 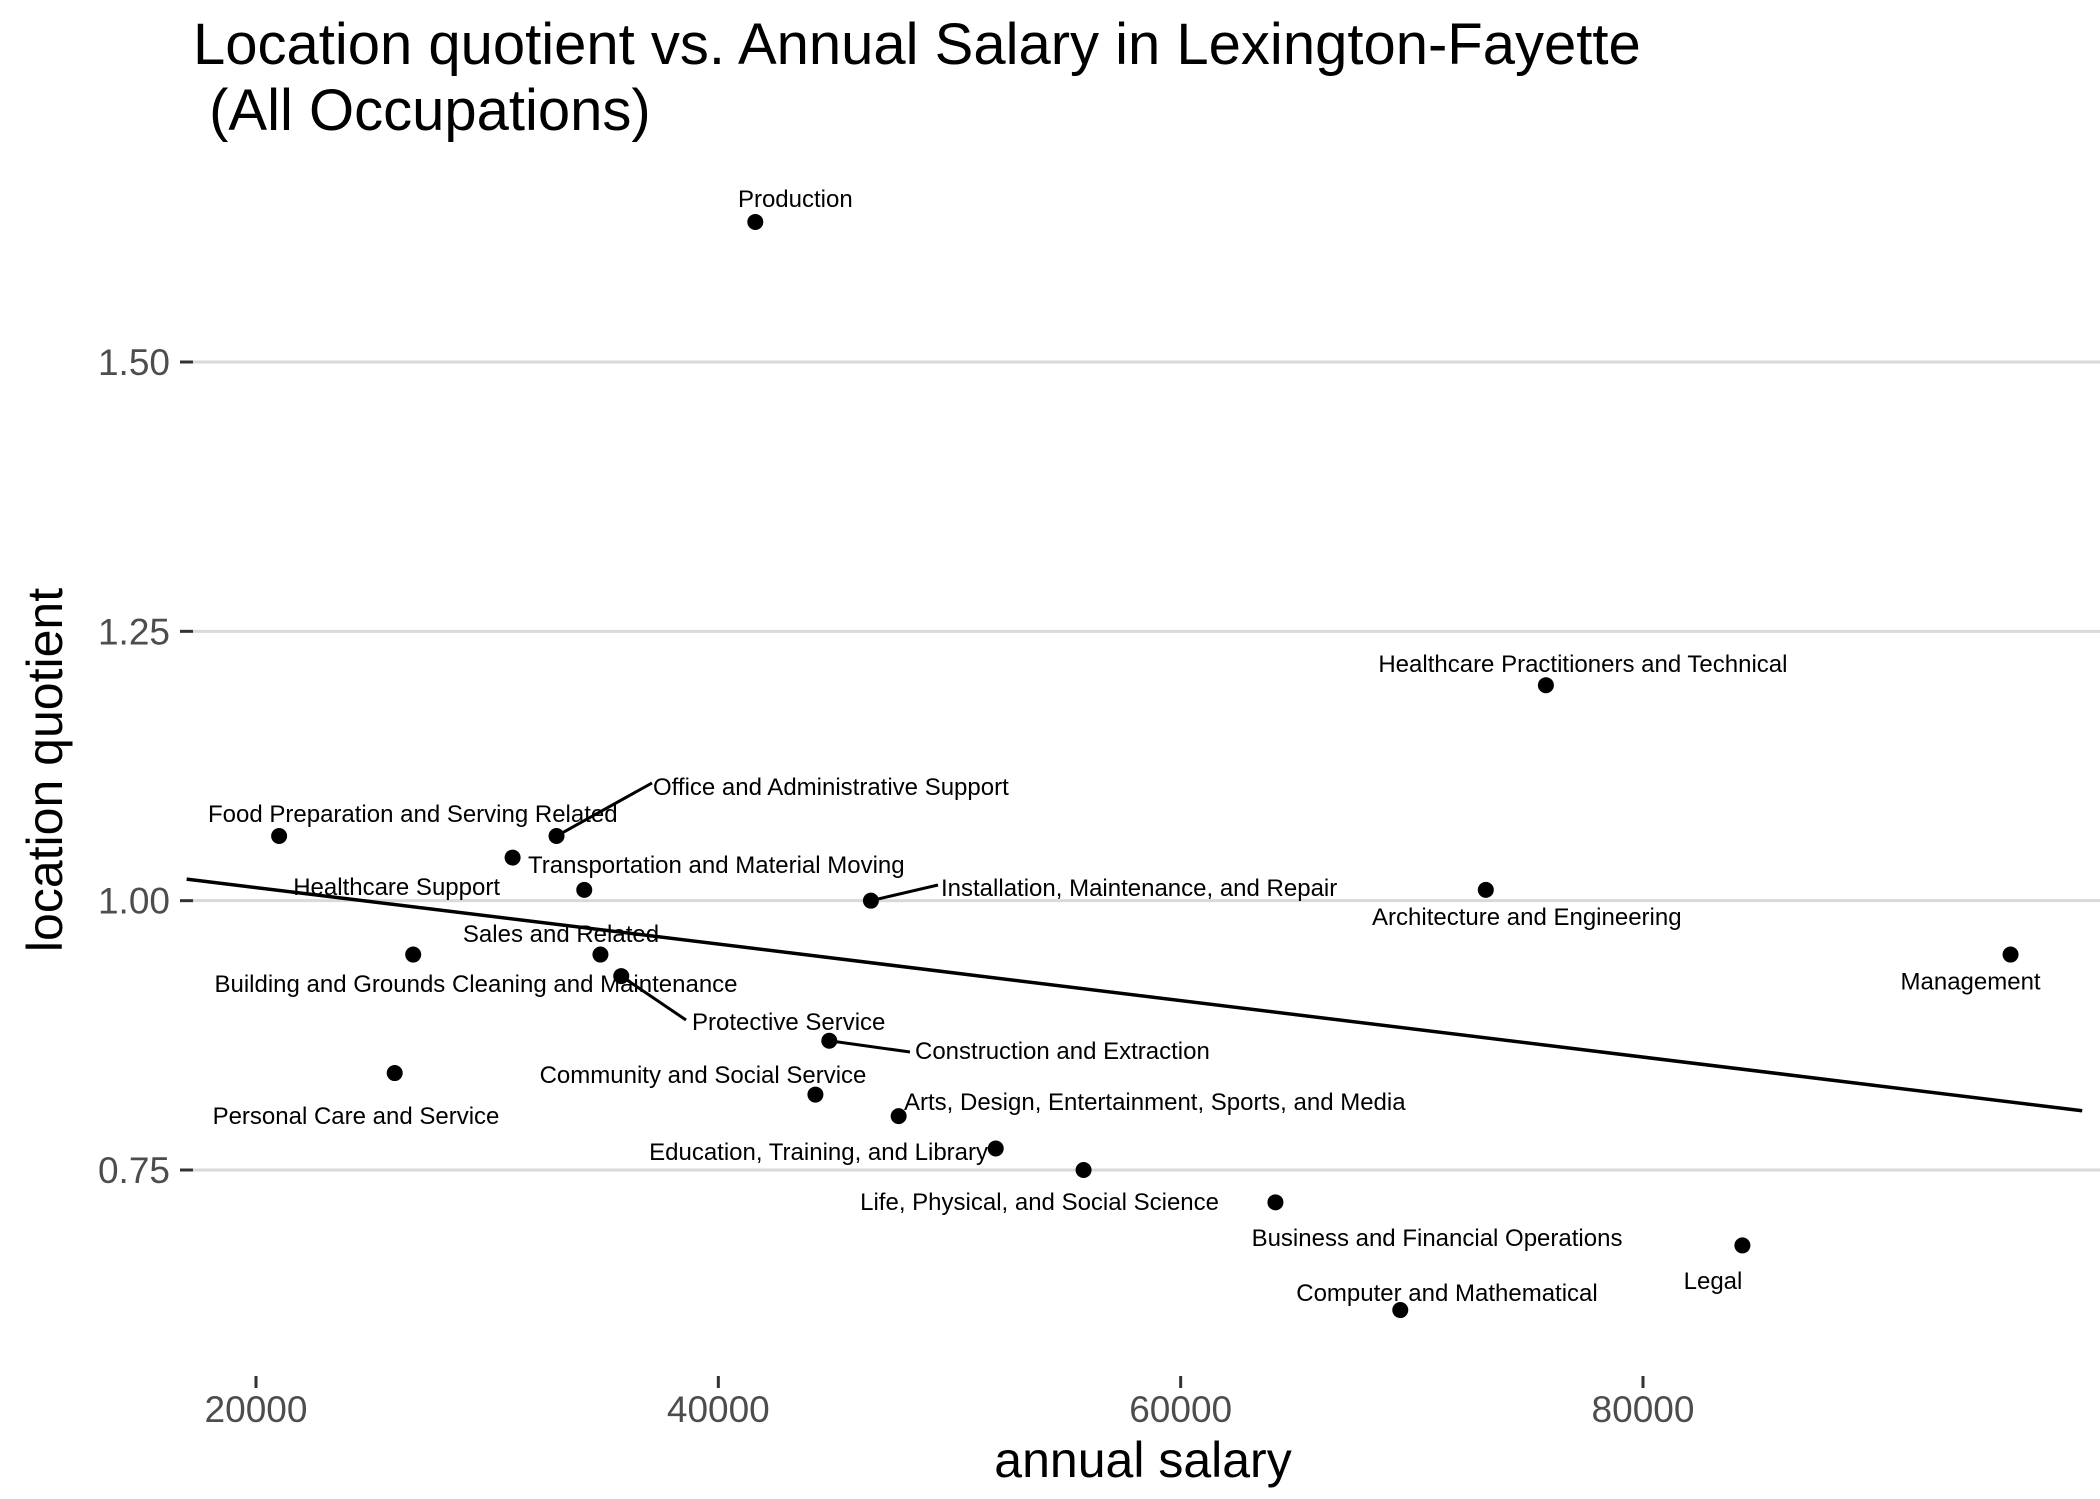 What do you see at coordinates (831, 787) in the screenshot?
I see `point-label: Office and Administrative Support` at bounding box center [831, 787].